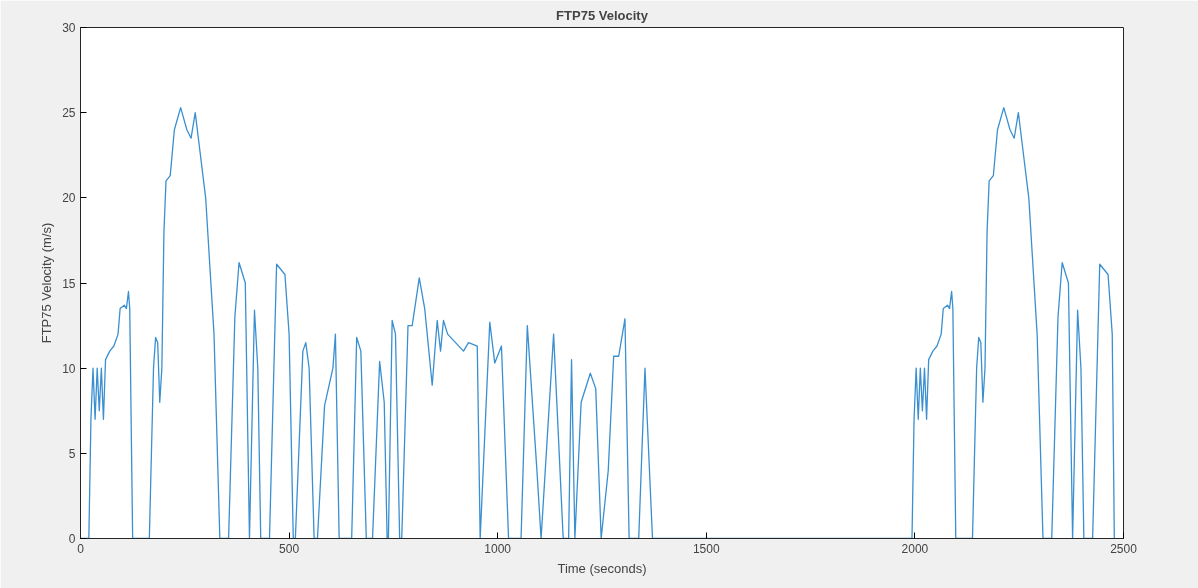  I want to click on x-tick-label: 500, so click(289, 548).